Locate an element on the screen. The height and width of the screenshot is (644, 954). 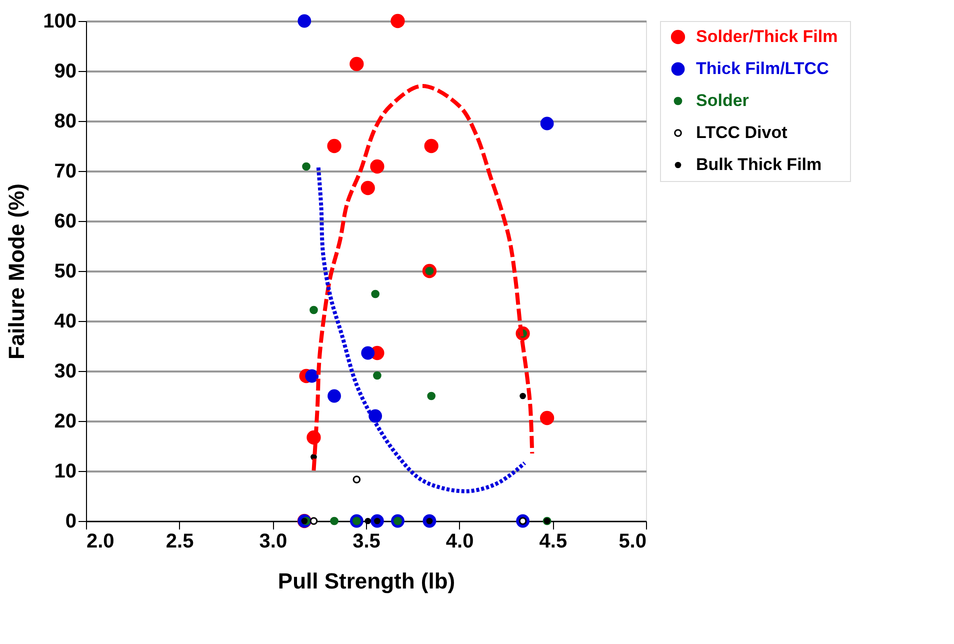
y-tick-label: 40 is located at coordinates (65, 321).